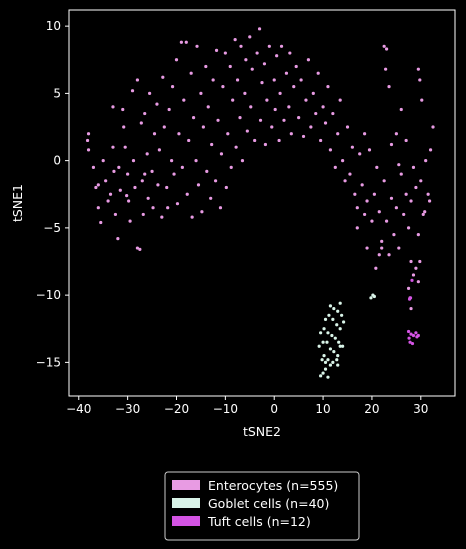 This screenshot has width=466, height=549. Describe the element at coordinates (262, 506) in the screenshot. I see `legend-frame` at that location.